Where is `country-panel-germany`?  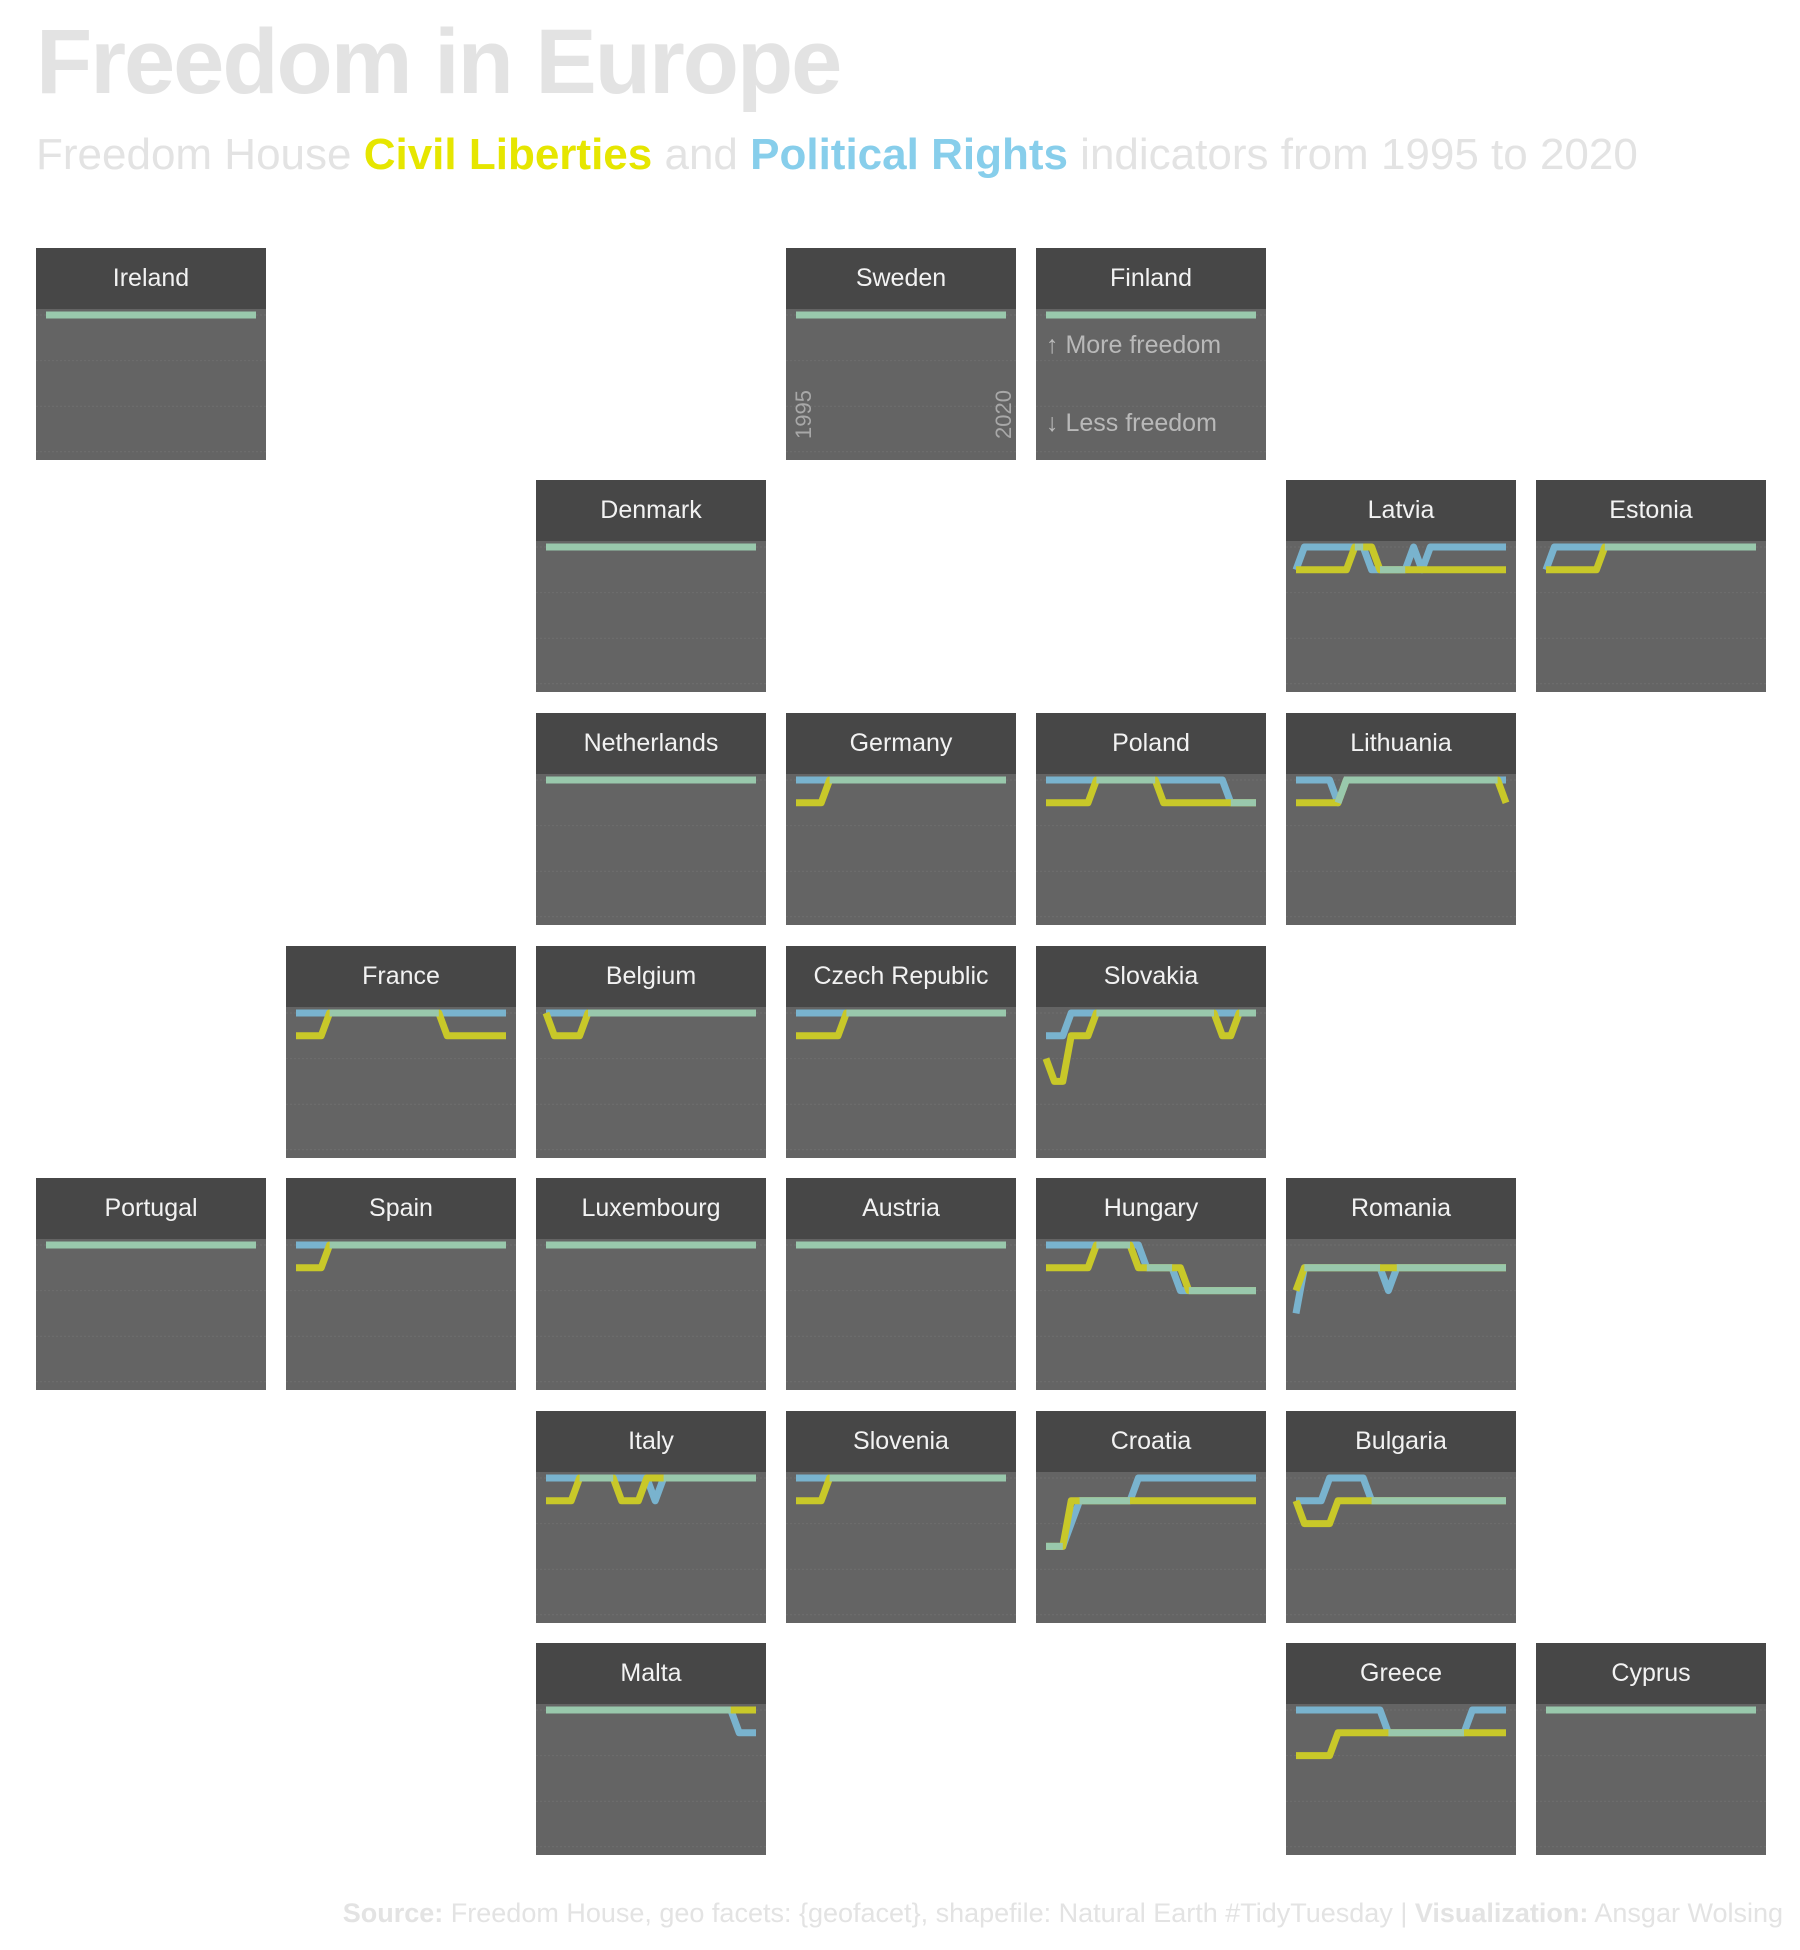 country-panel-germany is located at coordinates (901, 849).